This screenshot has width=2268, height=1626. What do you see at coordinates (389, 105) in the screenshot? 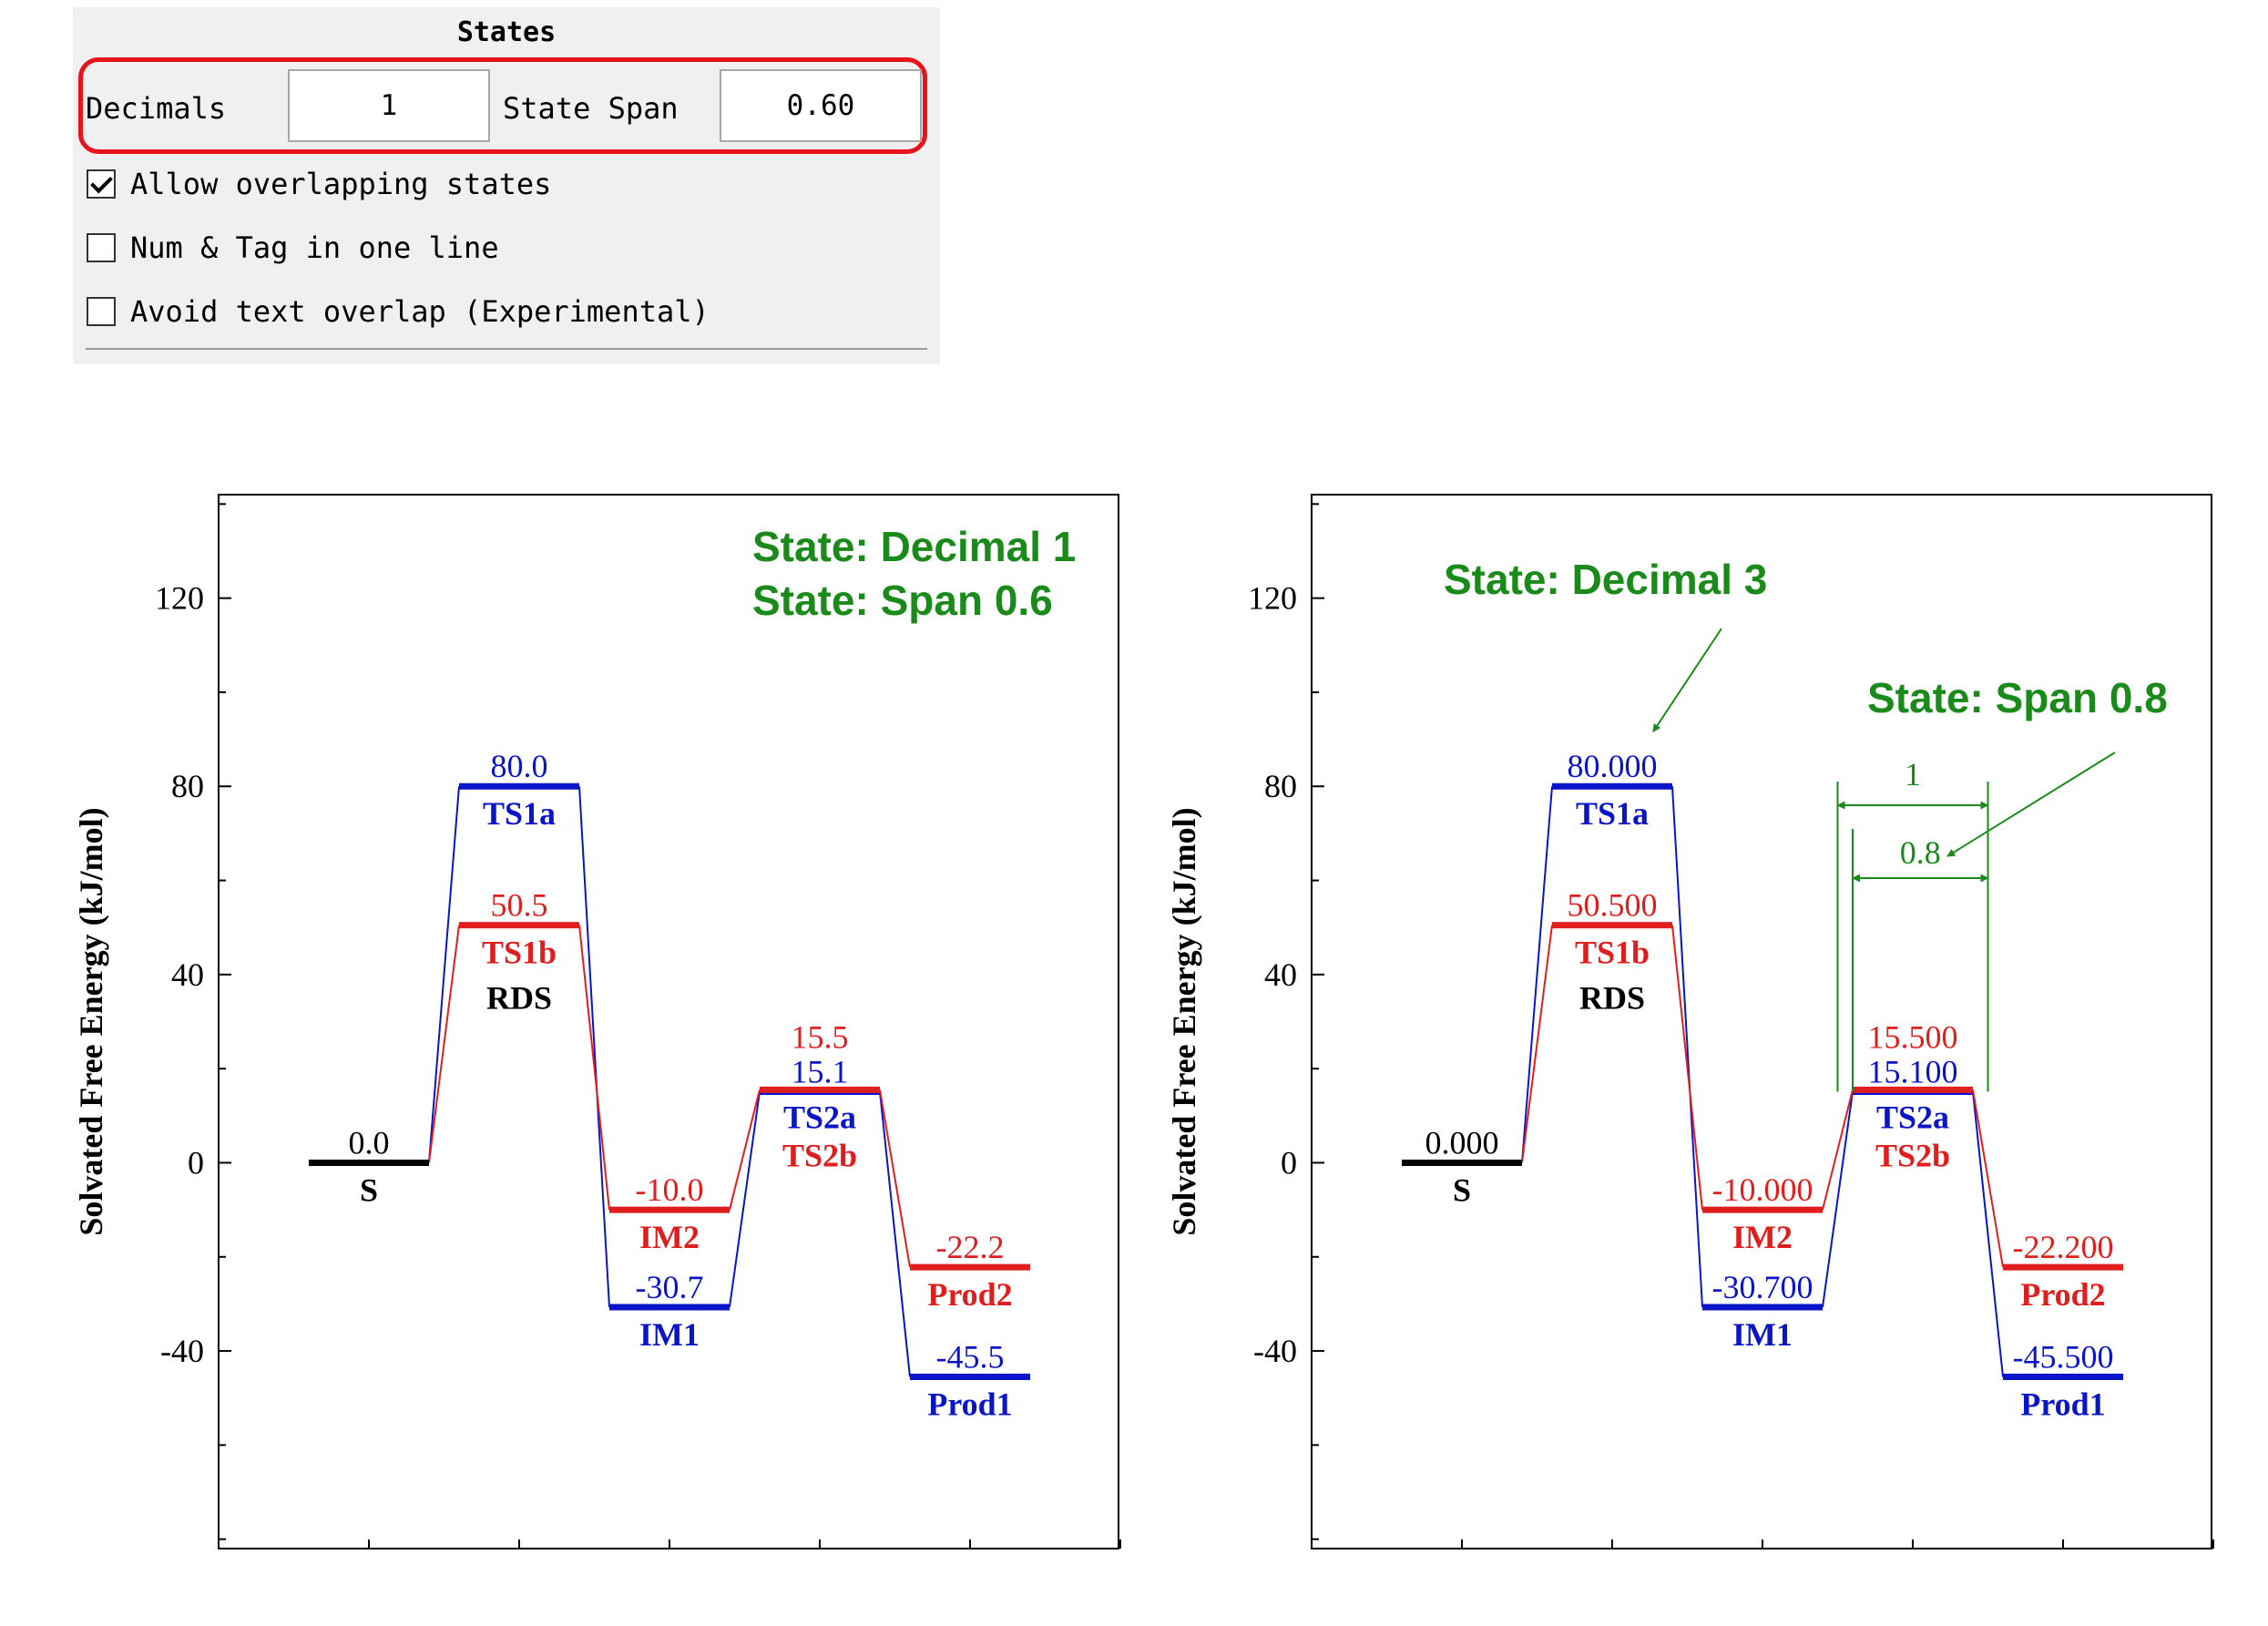
I see `decimals-input: 1` at bounding box center [389, 105].